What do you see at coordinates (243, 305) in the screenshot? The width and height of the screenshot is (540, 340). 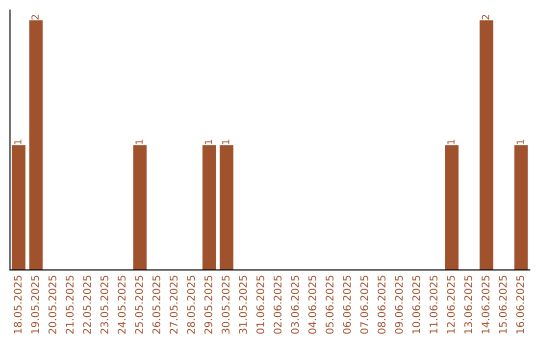 I see `x-tick-label: 31.05.2025` at bounding box center [243, 305].